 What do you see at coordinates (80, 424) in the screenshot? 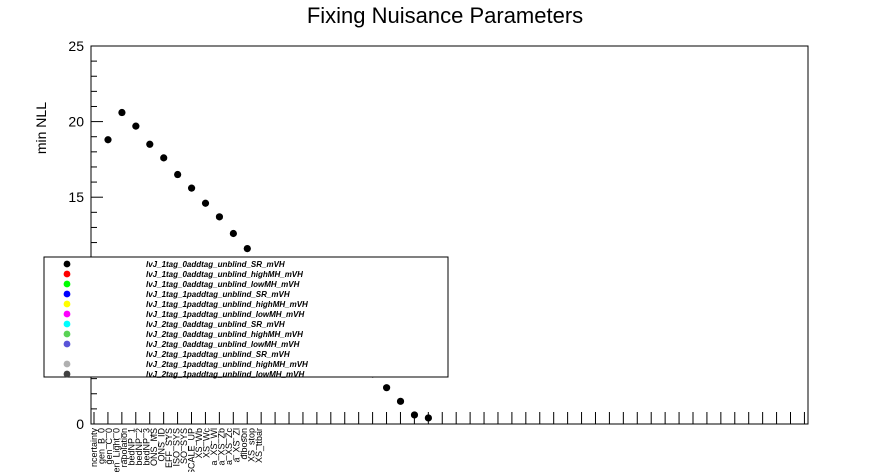
I see `y-tick-label: 0` at bounding box center [80, 424].